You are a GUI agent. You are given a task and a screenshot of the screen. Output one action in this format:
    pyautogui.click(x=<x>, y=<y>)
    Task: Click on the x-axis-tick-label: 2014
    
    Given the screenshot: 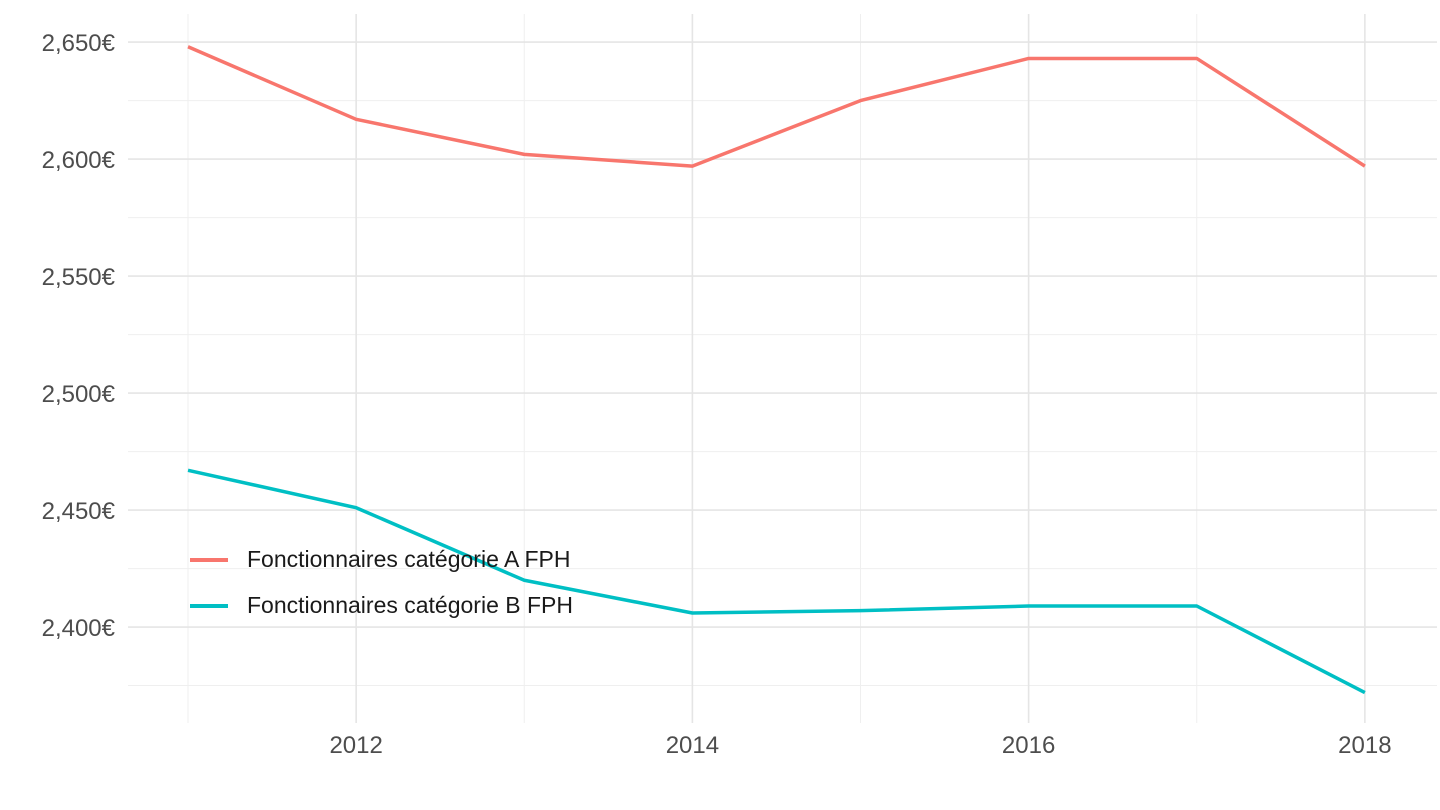 What is the action you would take?
    pyautogui.click(x=692, y=745)
    